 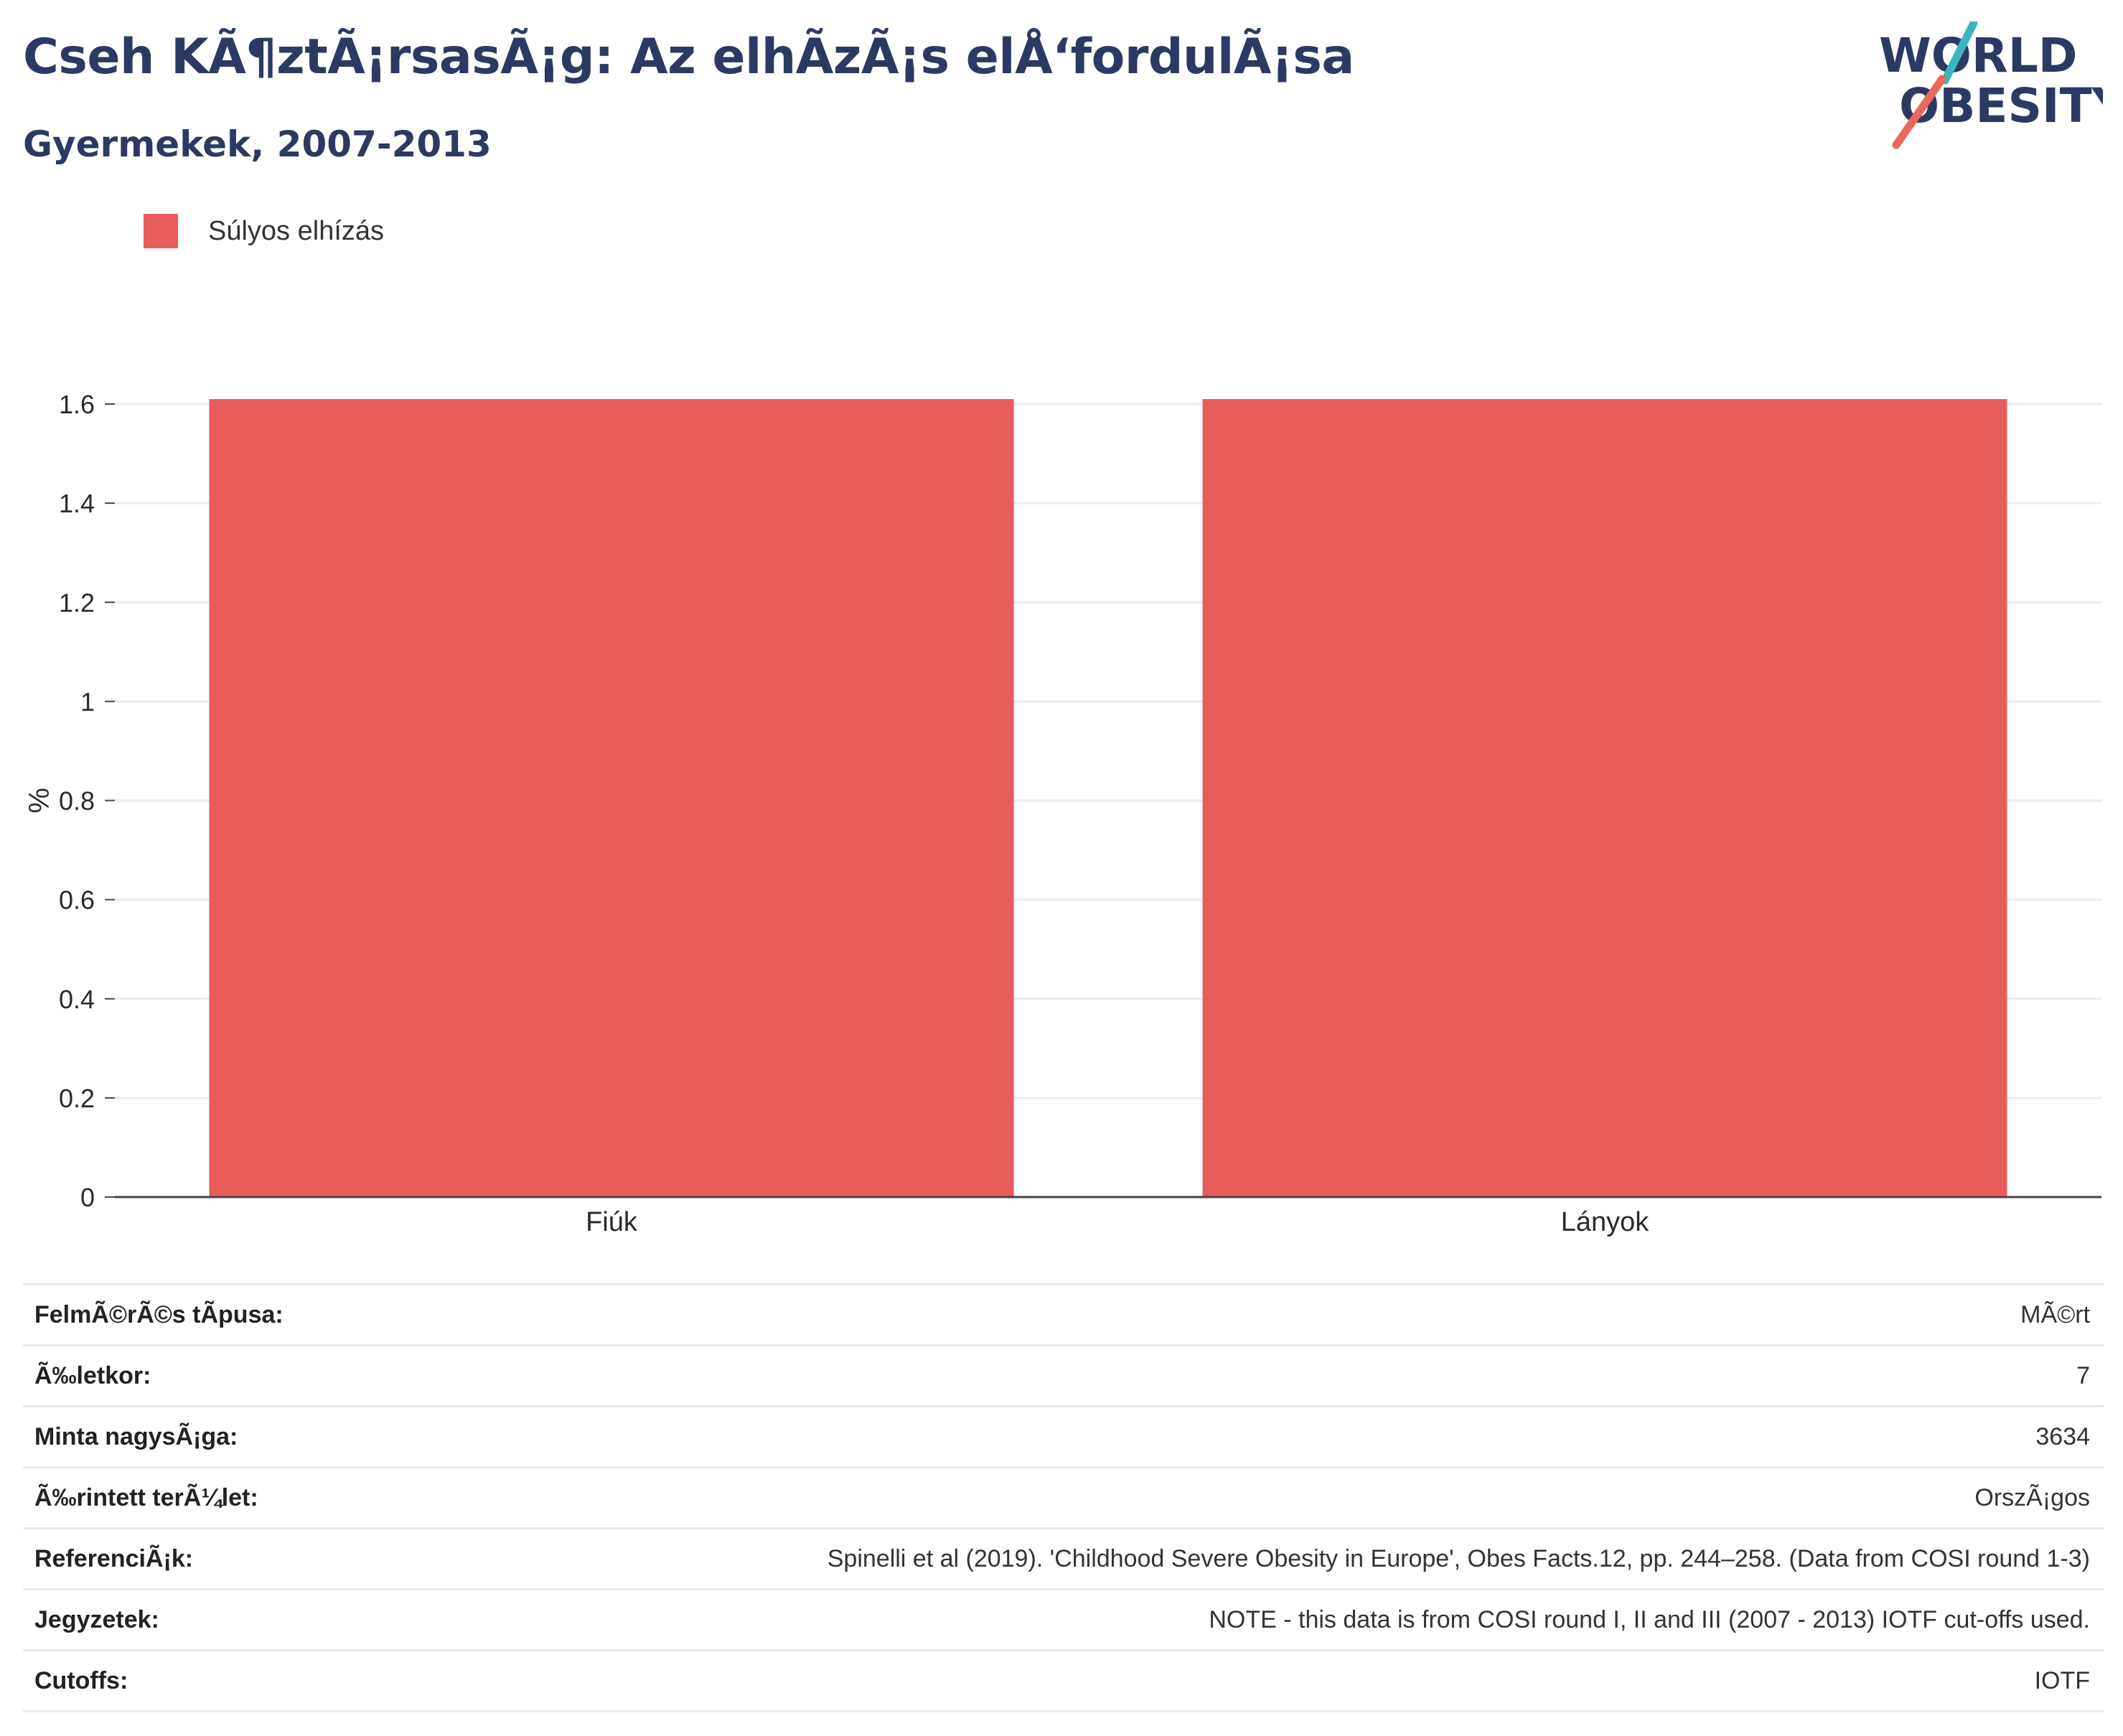 I want to click on chart-subtitle: Gyermekek, 2007-2013, so click(x=257, y=144).